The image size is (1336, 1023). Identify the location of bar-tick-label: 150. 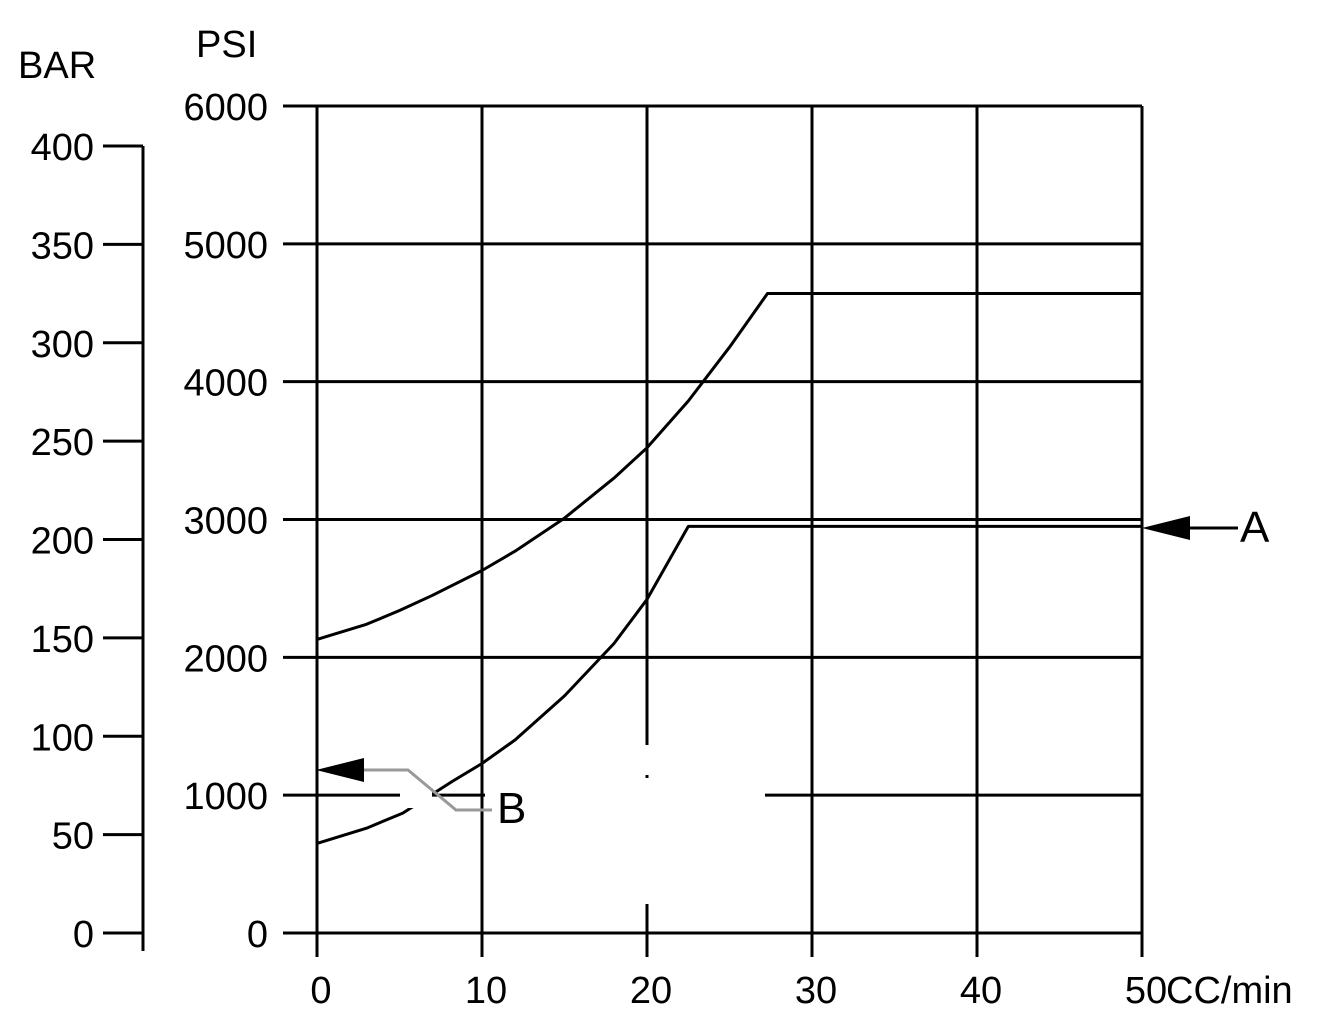
(62, 640).